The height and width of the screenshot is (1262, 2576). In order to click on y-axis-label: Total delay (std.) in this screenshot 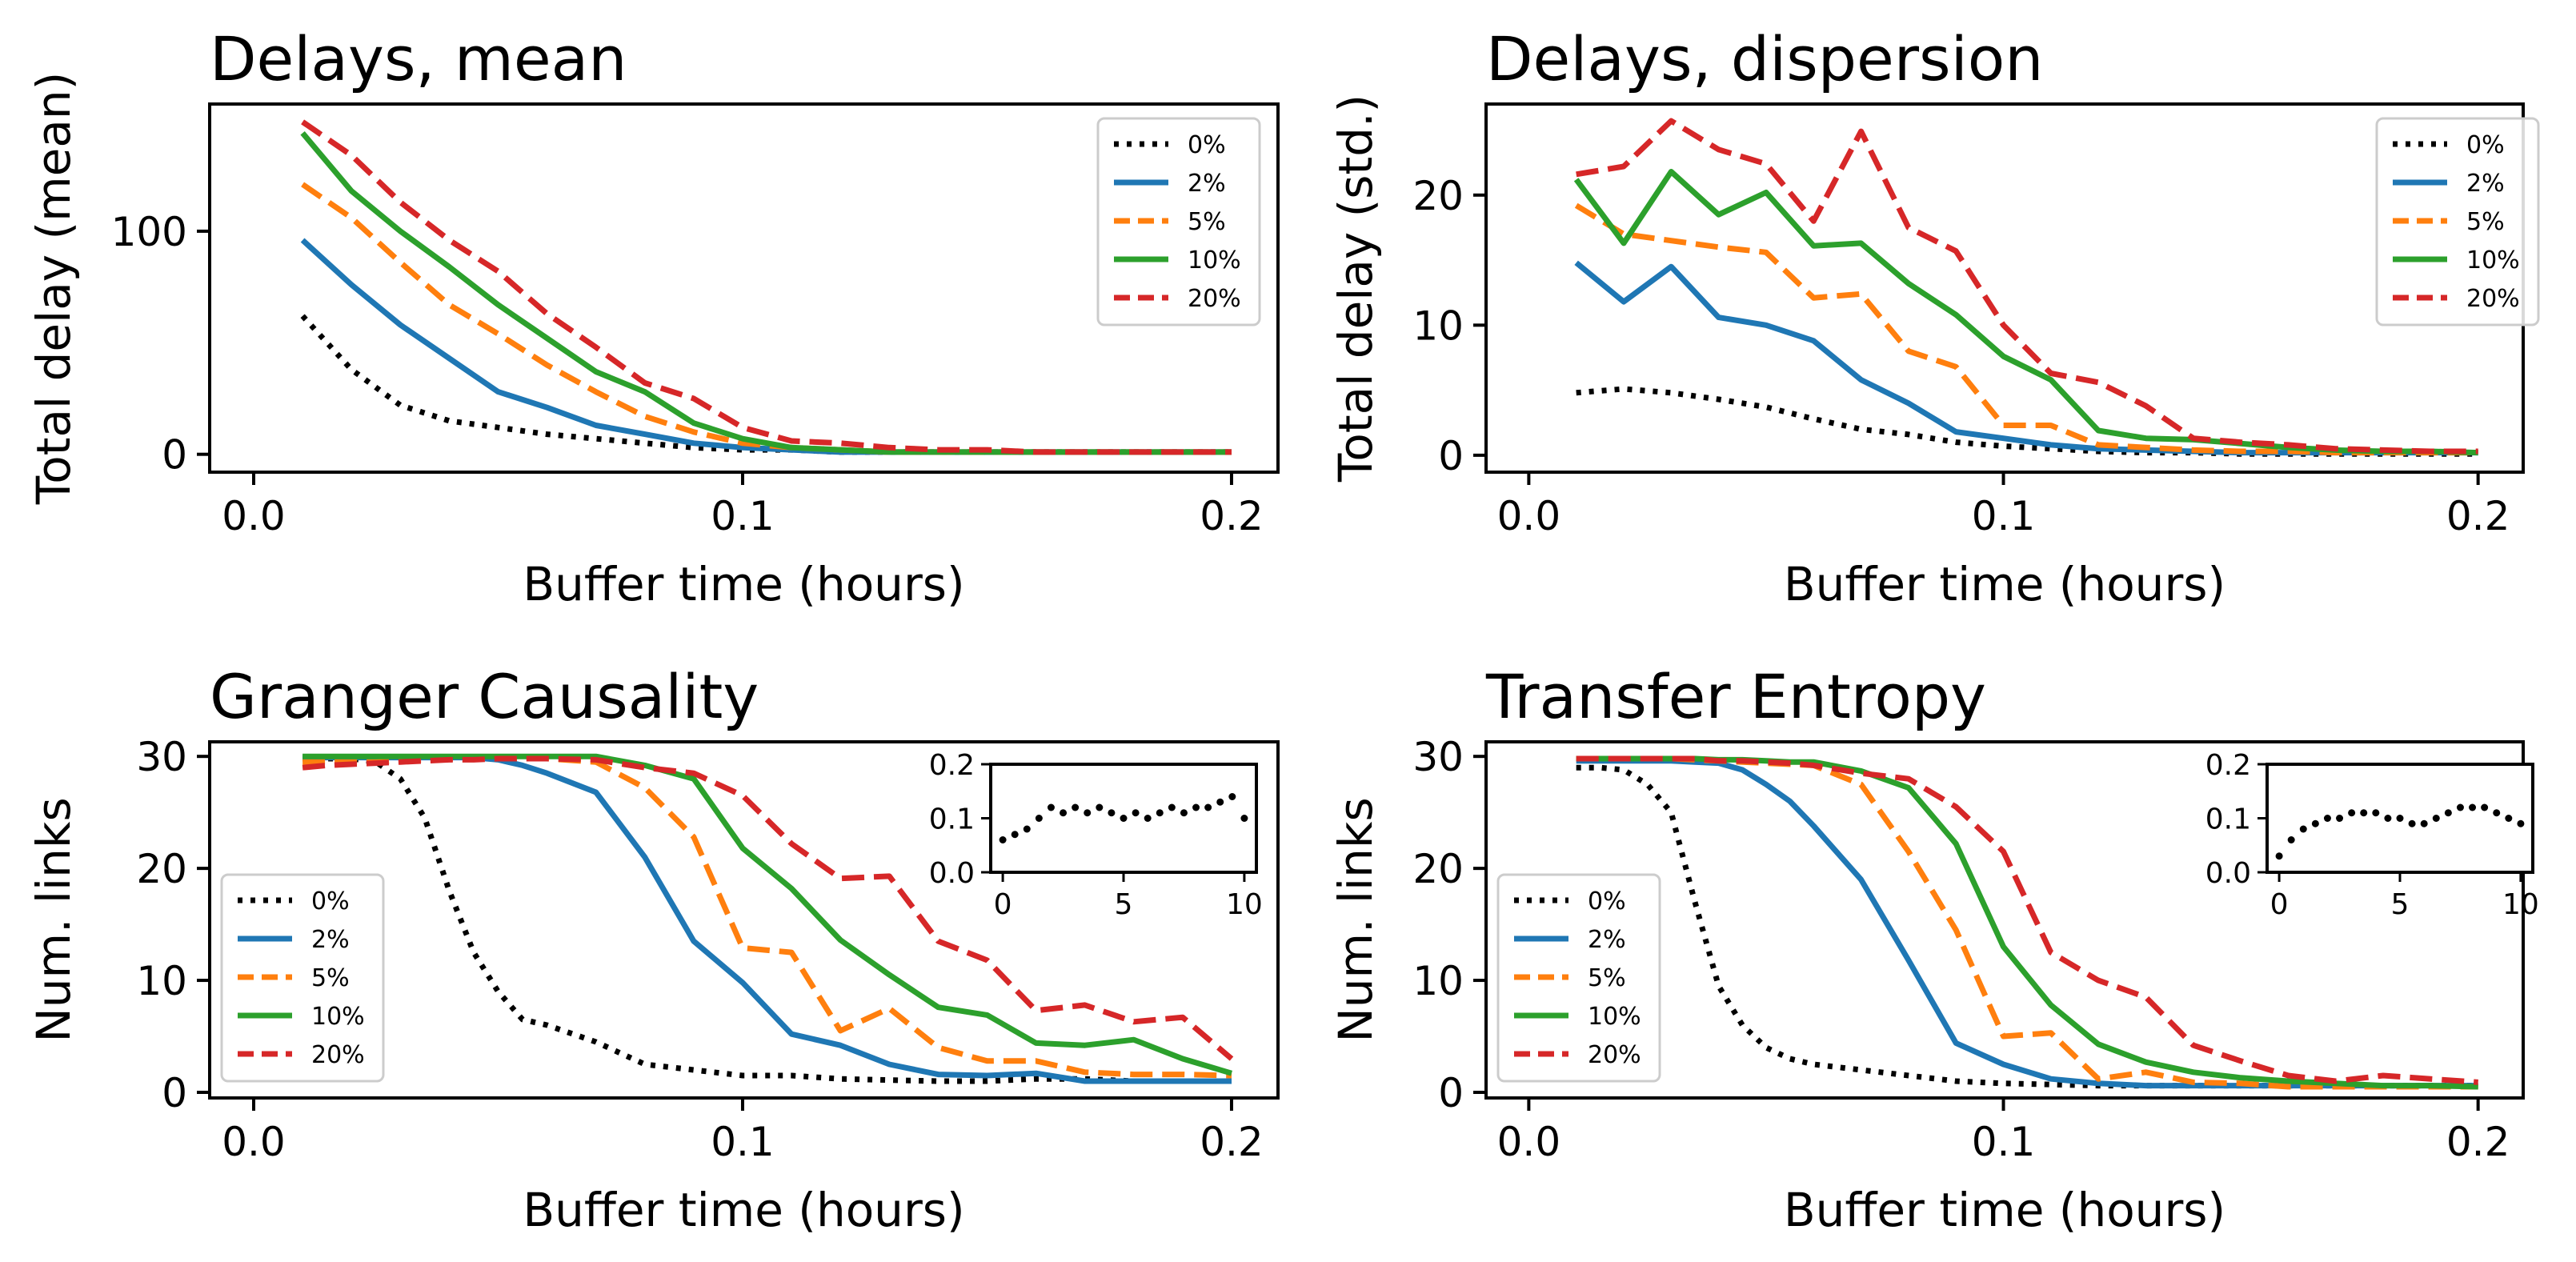, I will do `click(1355, 288)`.